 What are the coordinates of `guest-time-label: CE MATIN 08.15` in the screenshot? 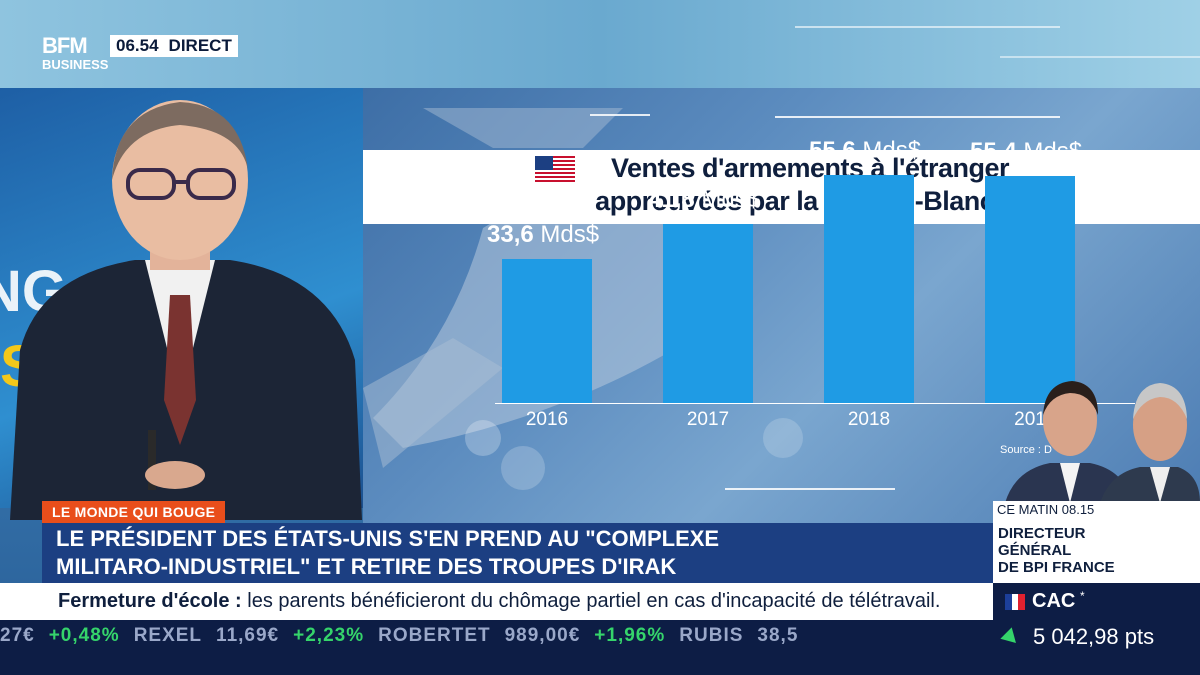 It's located at (1046, 509).